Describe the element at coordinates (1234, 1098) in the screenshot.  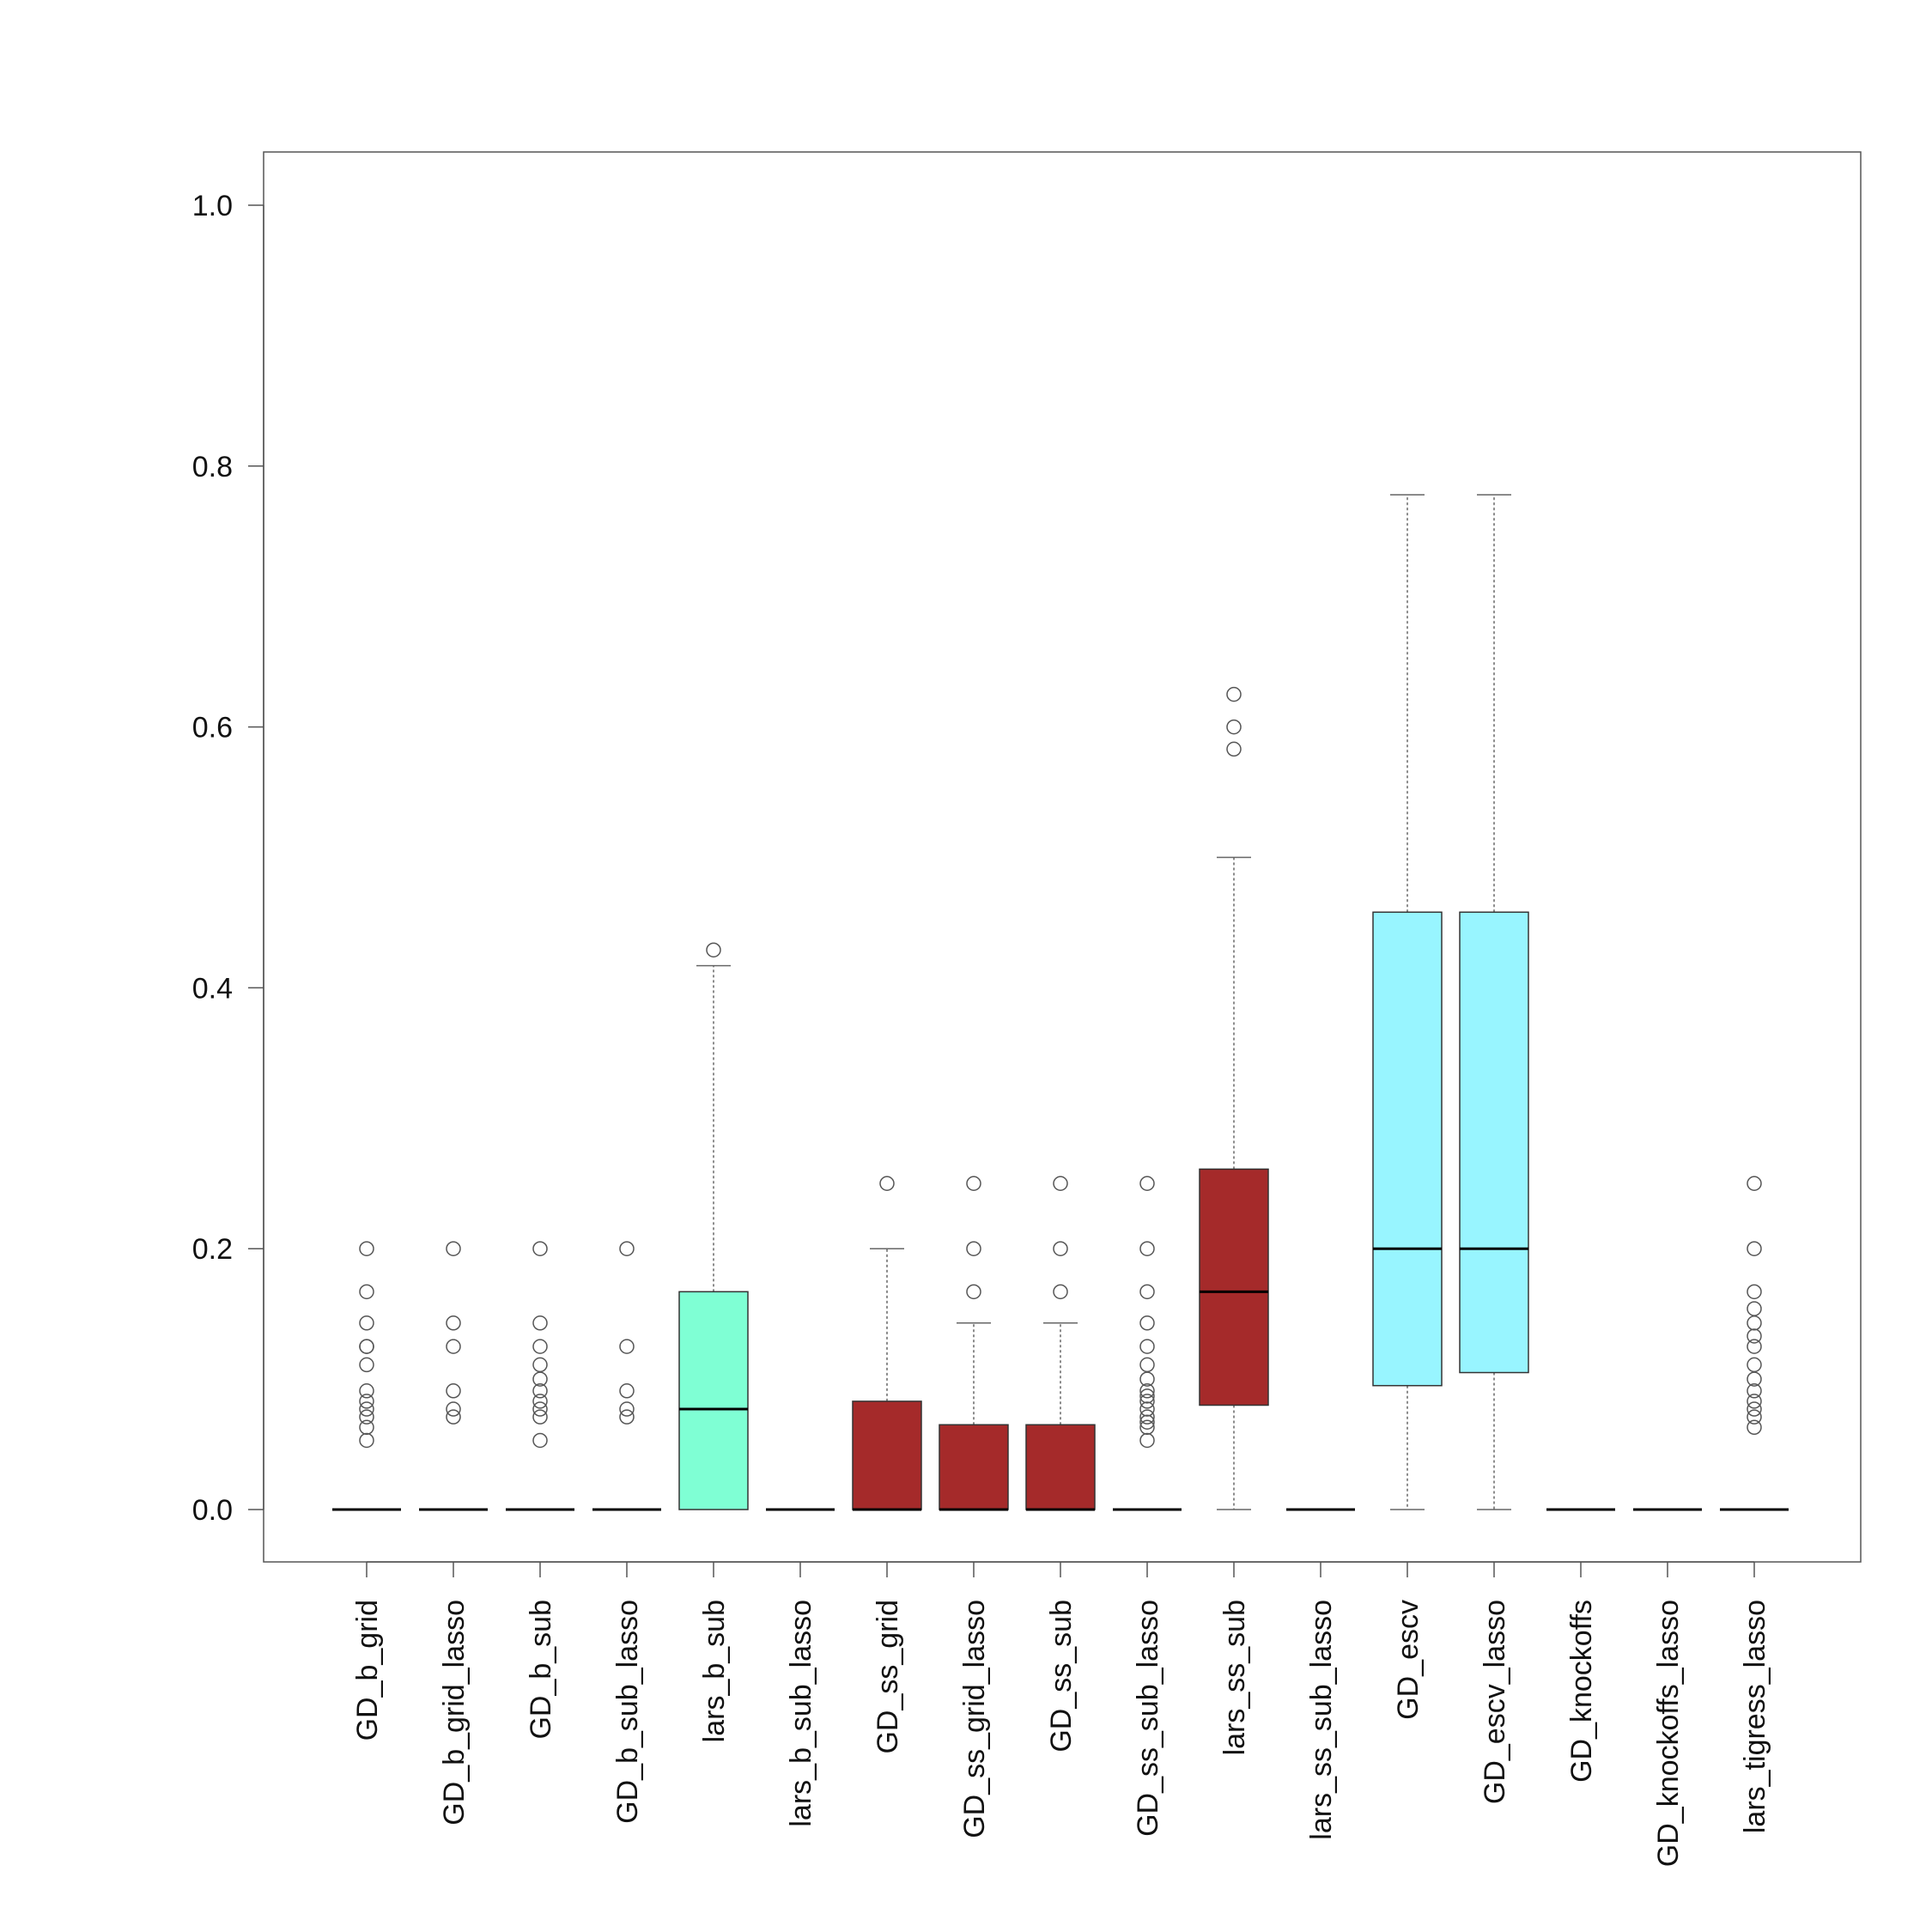
I see `box-lars_ss_sub` at that location.